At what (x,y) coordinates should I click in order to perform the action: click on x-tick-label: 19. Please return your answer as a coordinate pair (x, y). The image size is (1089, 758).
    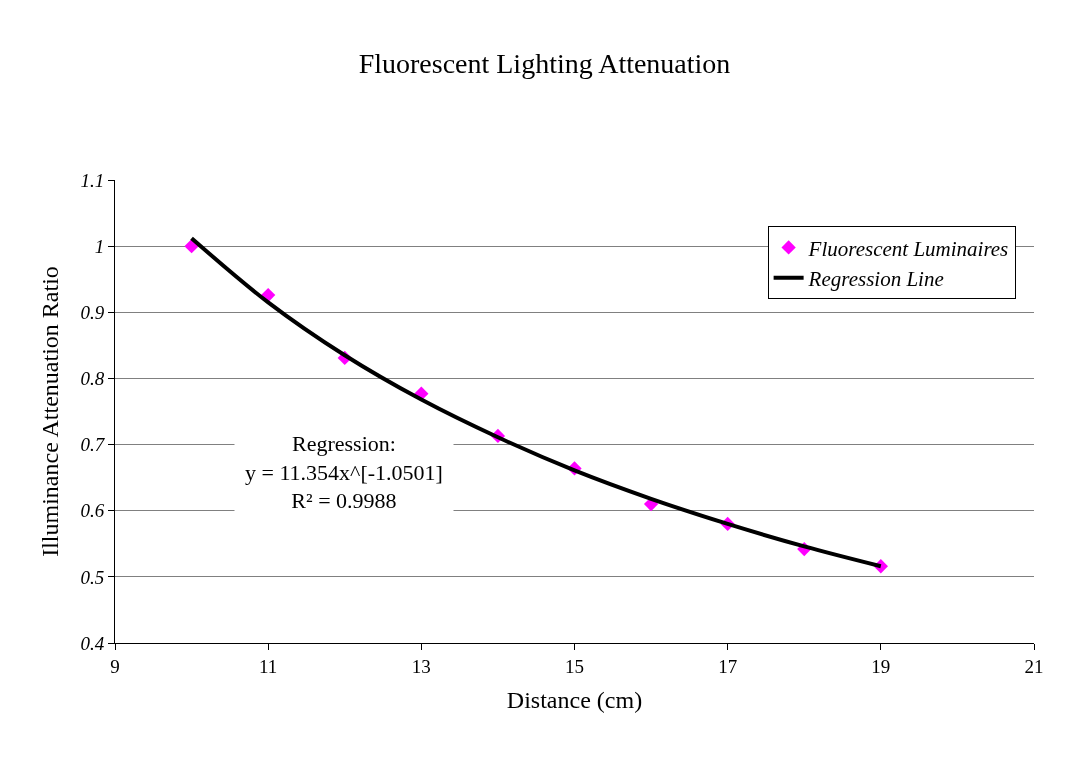
    Looking at the image, I should click on (881, 666).